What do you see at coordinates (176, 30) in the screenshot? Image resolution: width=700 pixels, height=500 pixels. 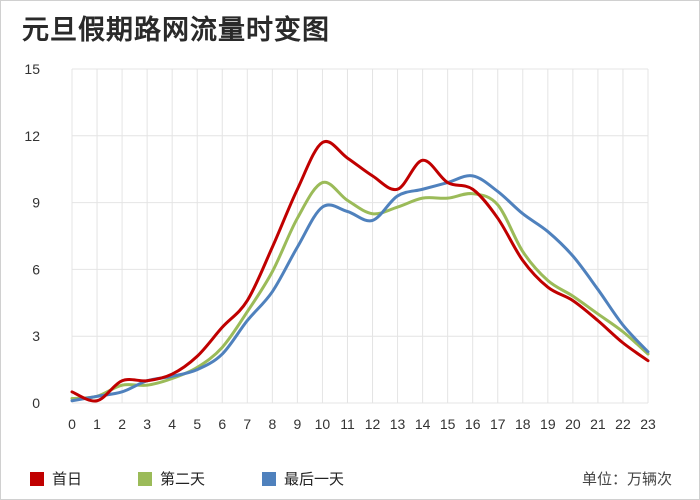 I see `chart-title: 元旦假期路网流量时变图` at bounding box center [176, 30].